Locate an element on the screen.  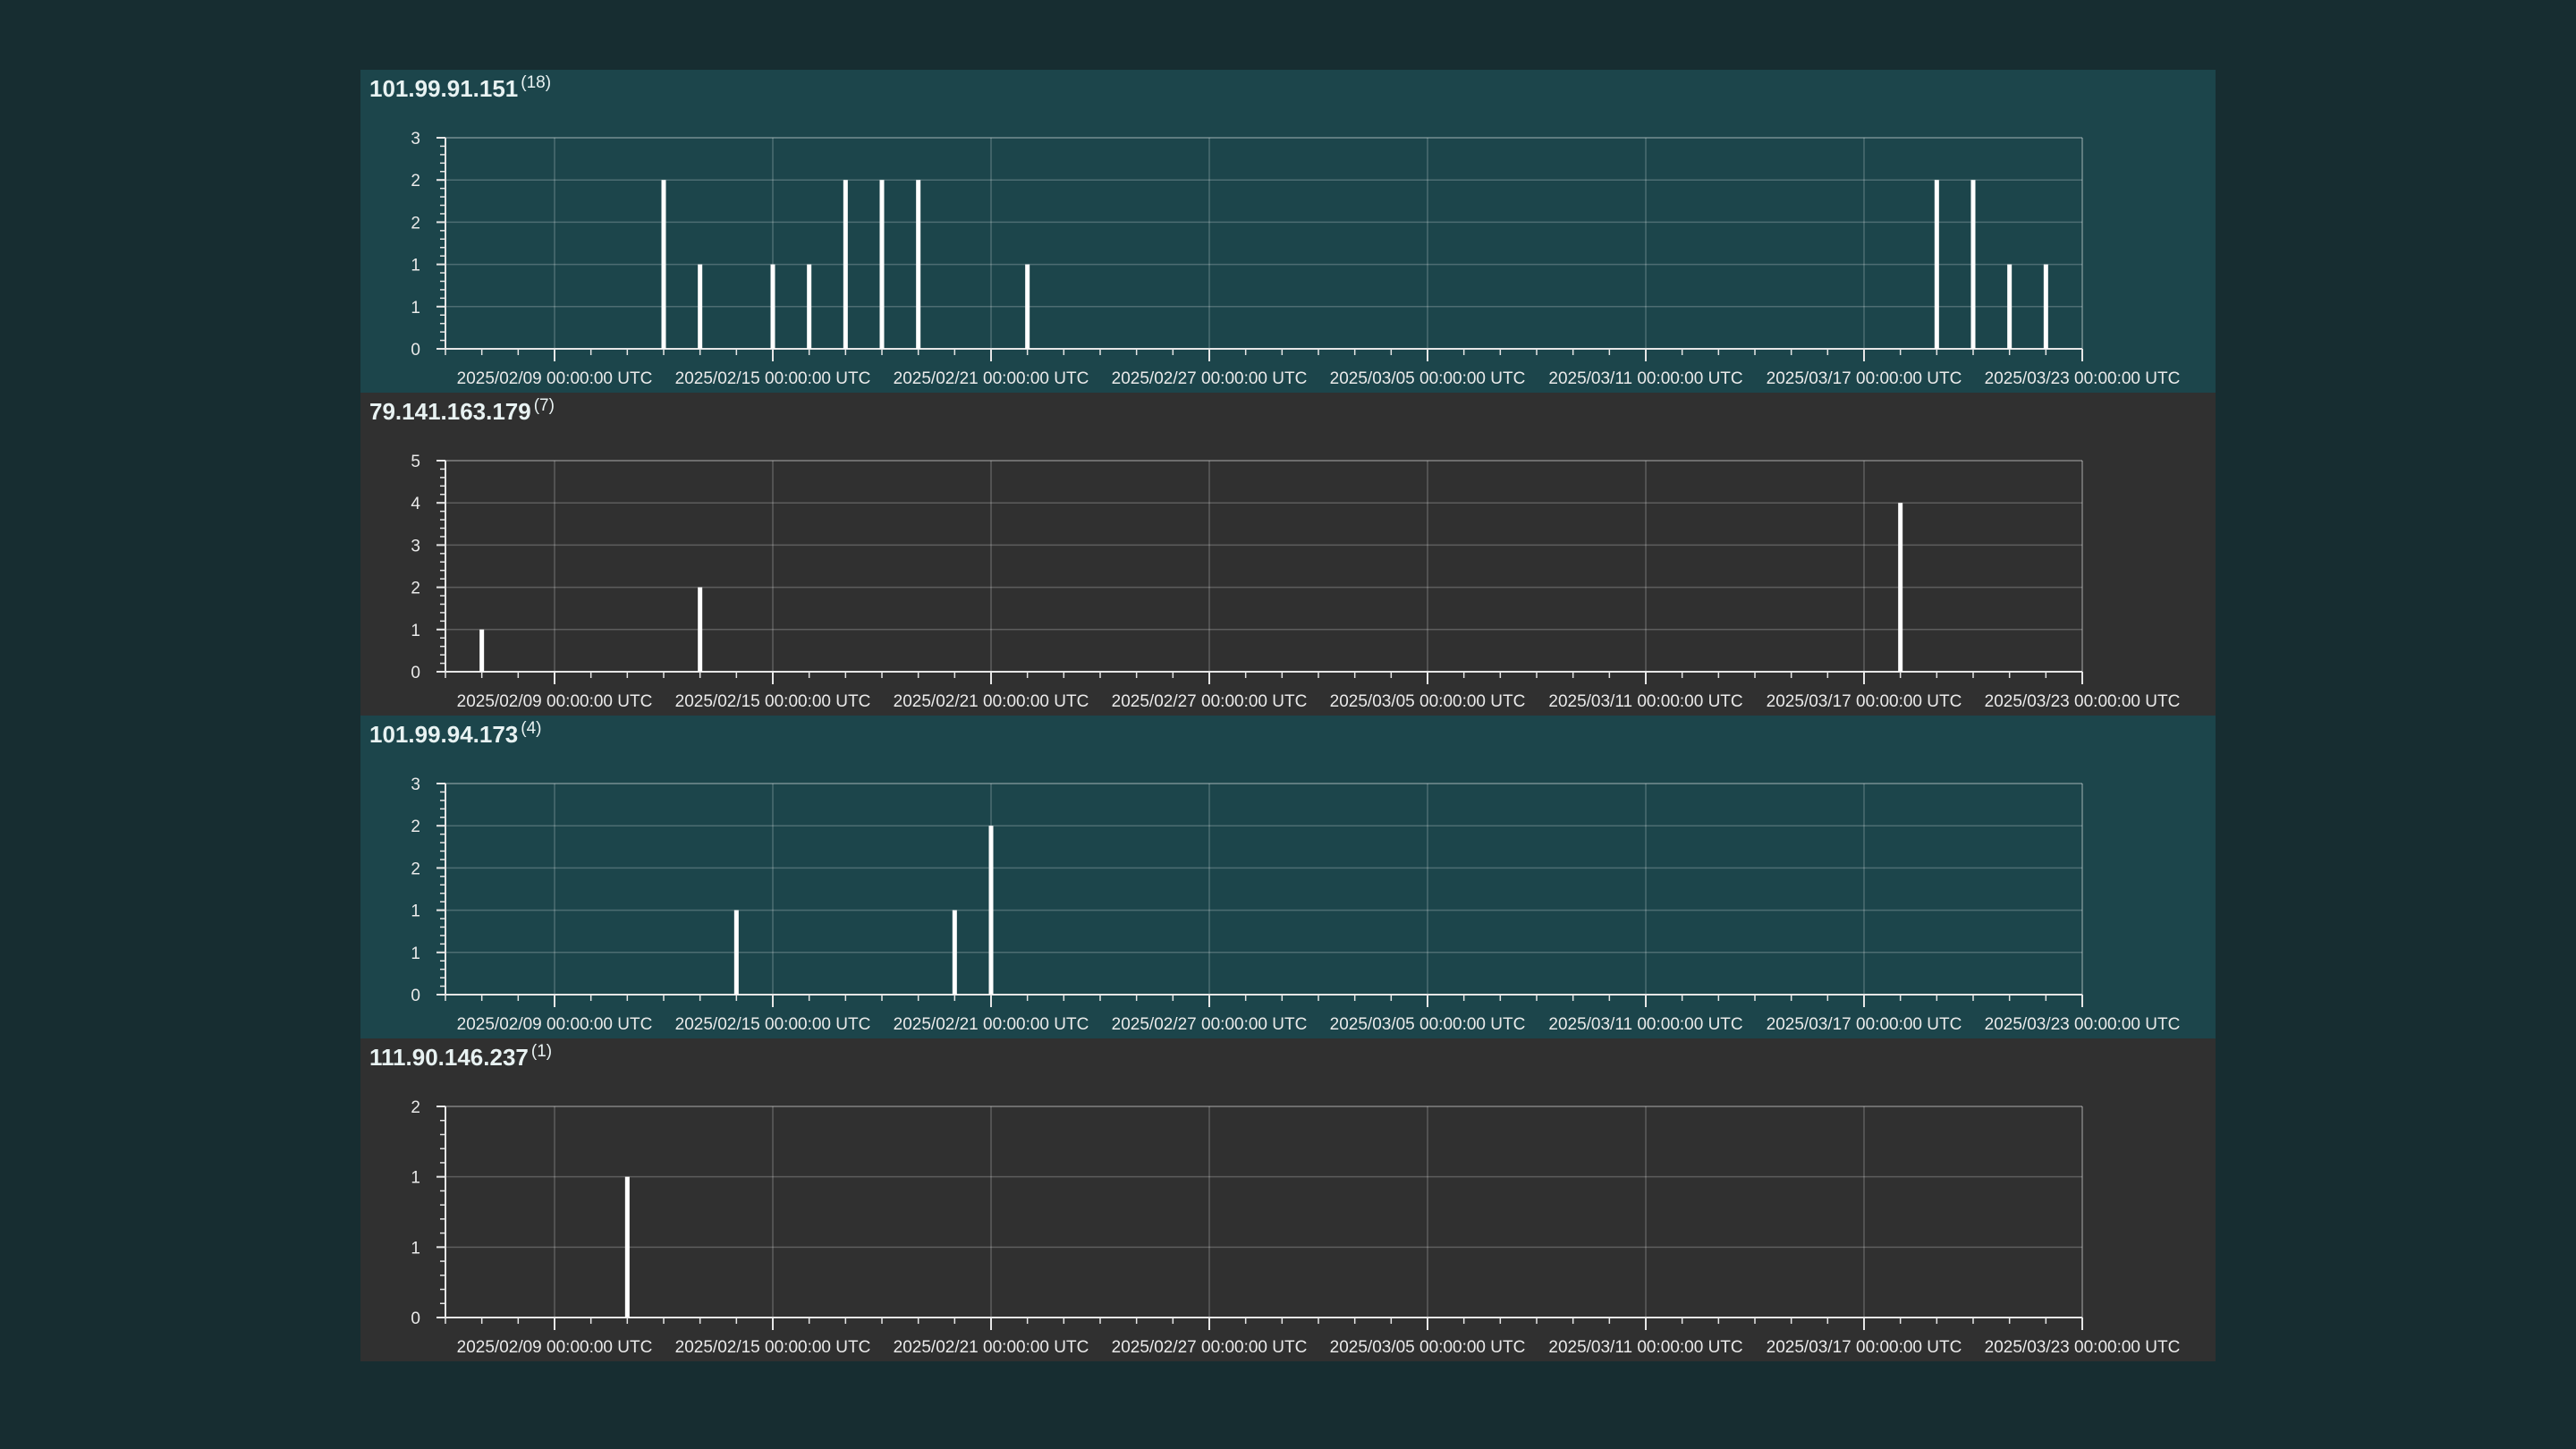
y-tick-label: 5 is located at coordinates (415, 462).